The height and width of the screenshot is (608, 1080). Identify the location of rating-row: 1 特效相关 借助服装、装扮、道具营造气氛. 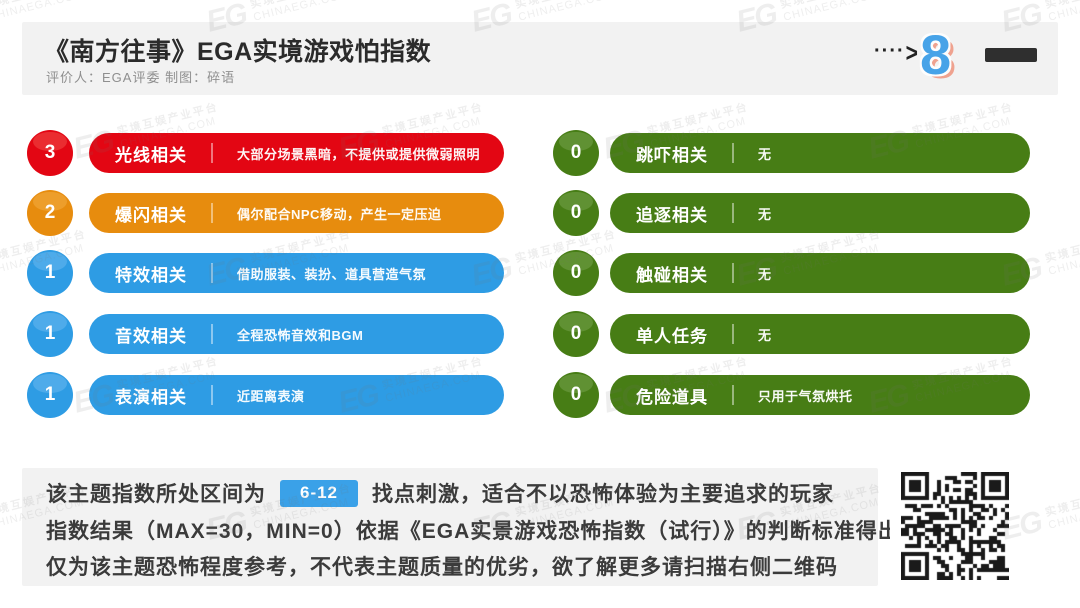
(265, 273).